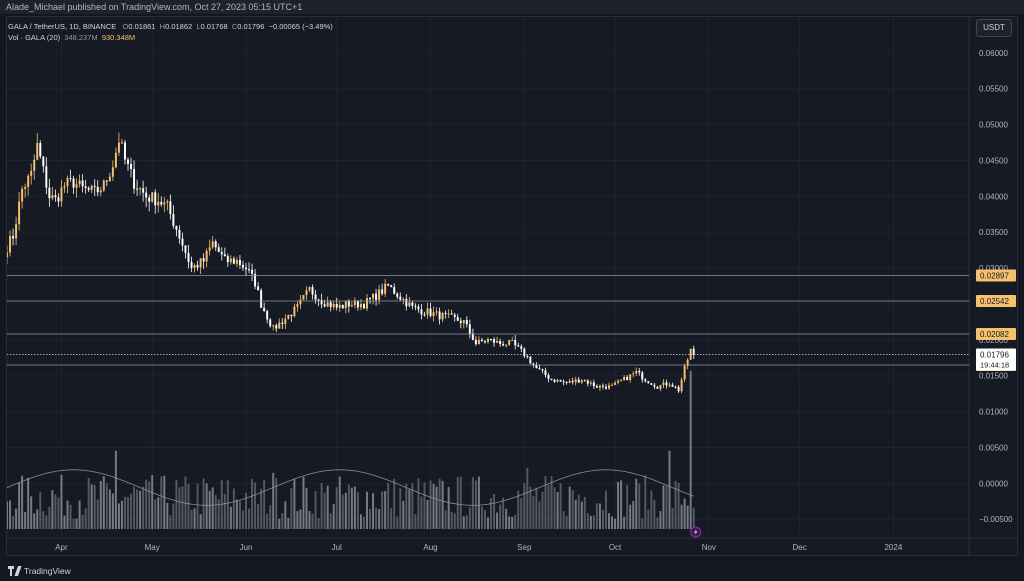  I want to click on x-tick-label: Jun, so click(246, 547).